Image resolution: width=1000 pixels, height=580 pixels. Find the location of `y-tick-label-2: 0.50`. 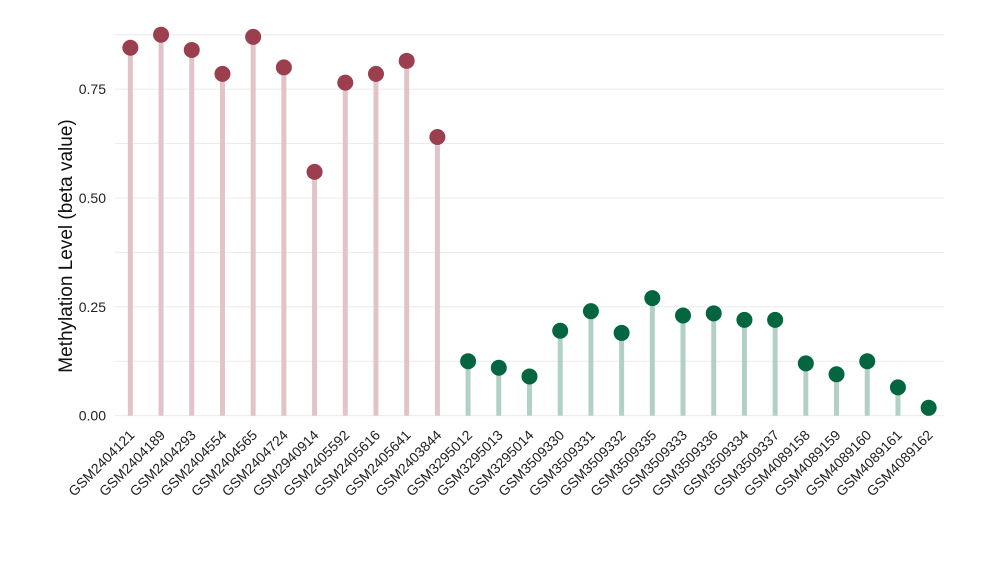

y-tick-label-2: 0.50 is located at coordinates (92, 198).